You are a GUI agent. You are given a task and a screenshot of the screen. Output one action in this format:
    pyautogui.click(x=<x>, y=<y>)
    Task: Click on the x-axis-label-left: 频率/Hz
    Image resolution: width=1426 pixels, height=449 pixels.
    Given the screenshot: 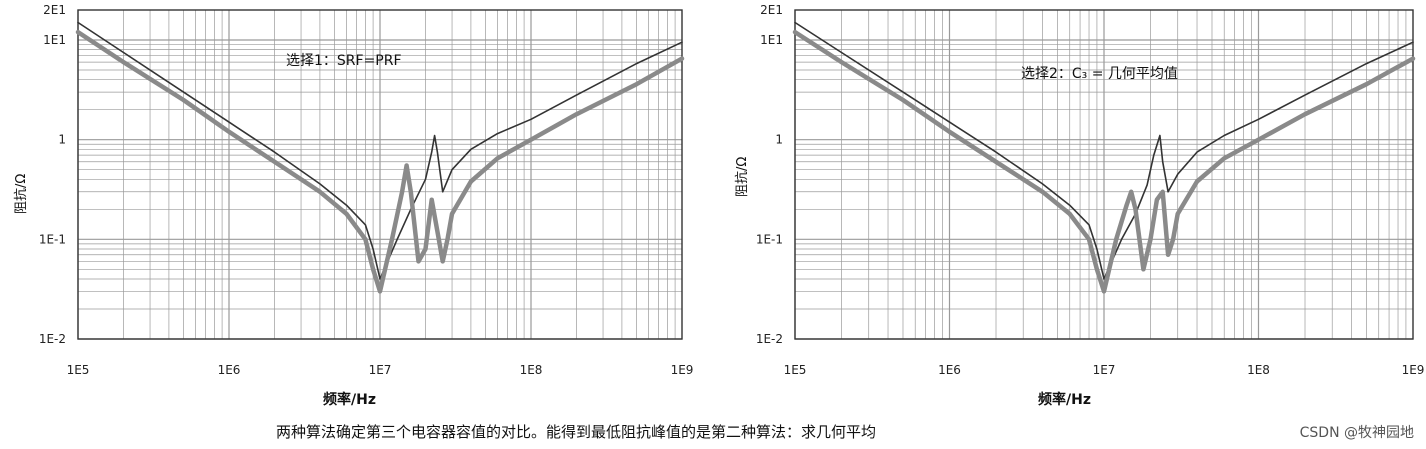 What is the action you would take?
    pyautogui.click(x=349, y=400)
    